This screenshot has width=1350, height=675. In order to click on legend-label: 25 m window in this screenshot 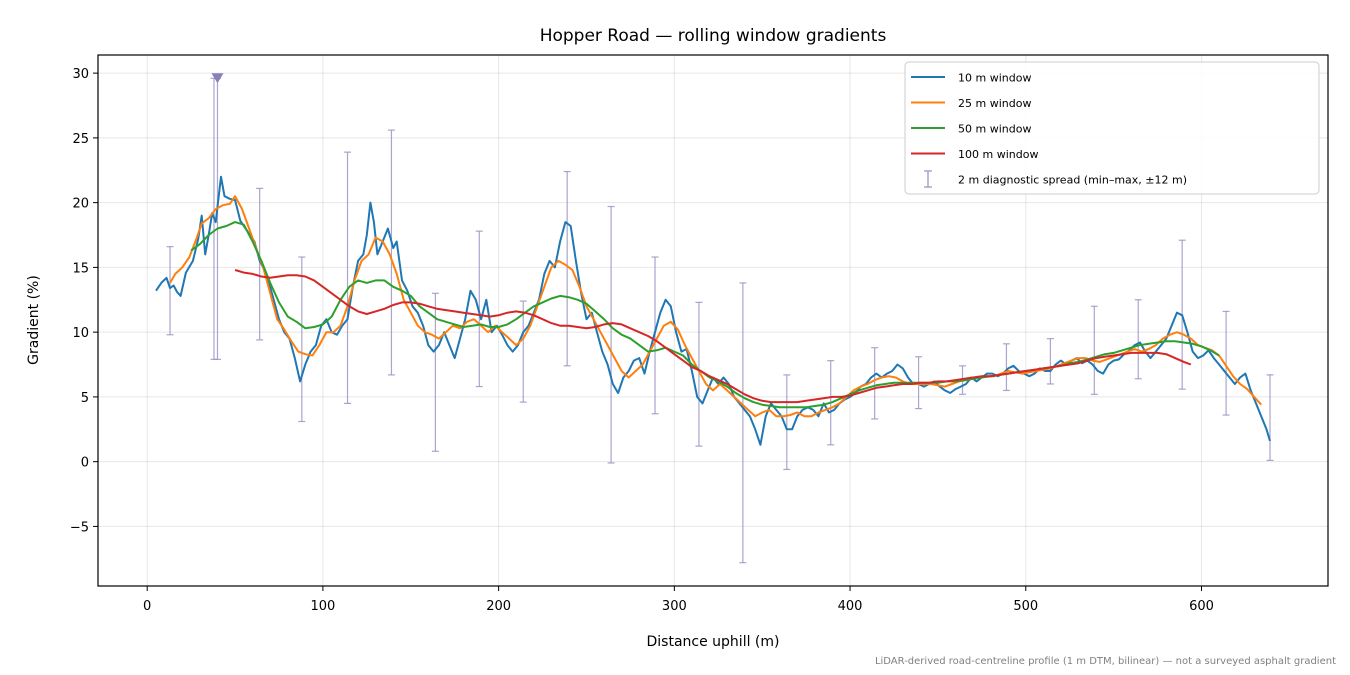, I will do `click(994, 103)`.